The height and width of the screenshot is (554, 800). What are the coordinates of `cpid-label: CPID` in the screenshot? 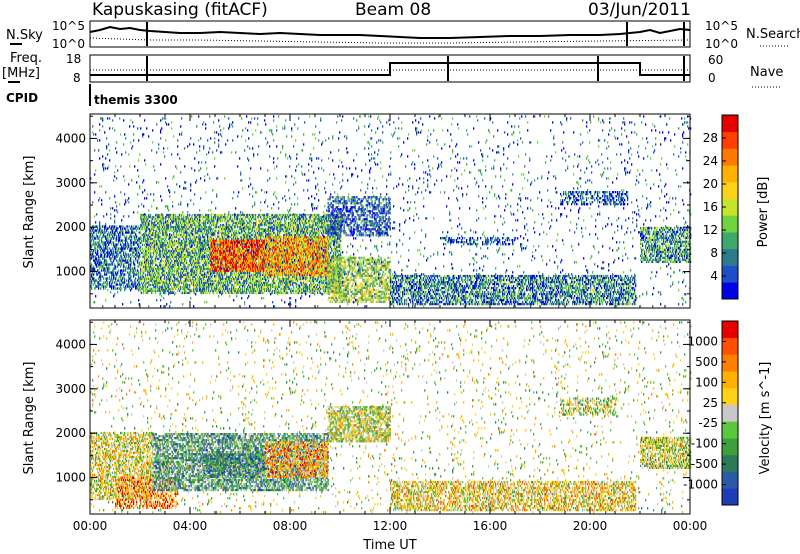 It's located at (22, 98).